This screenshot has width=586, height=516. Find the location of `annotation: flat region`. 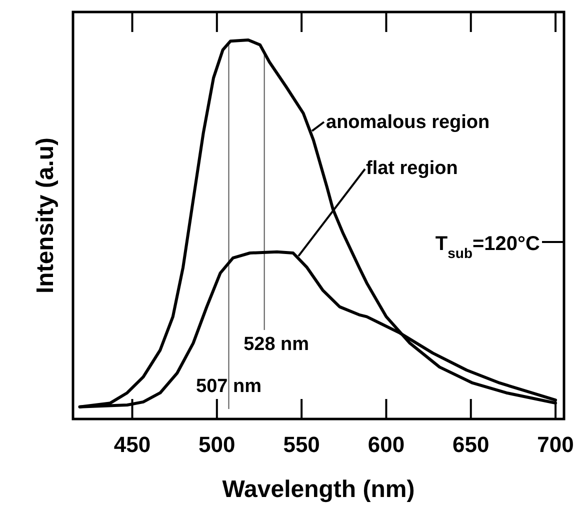

annotation: flat region is located at coordinates (412, 168).